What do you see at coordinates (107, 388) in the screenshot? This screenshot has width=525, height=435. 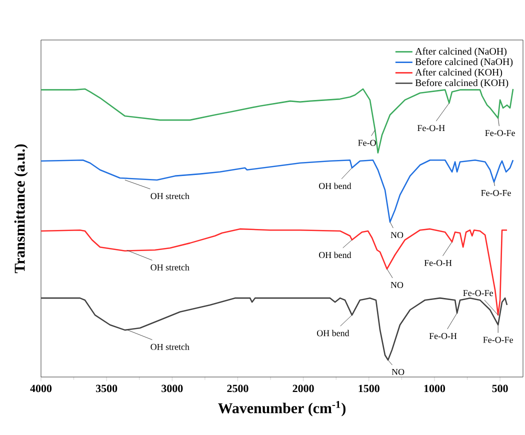 I see `x-tick-label: 3500` at bounding box center [107, 388].